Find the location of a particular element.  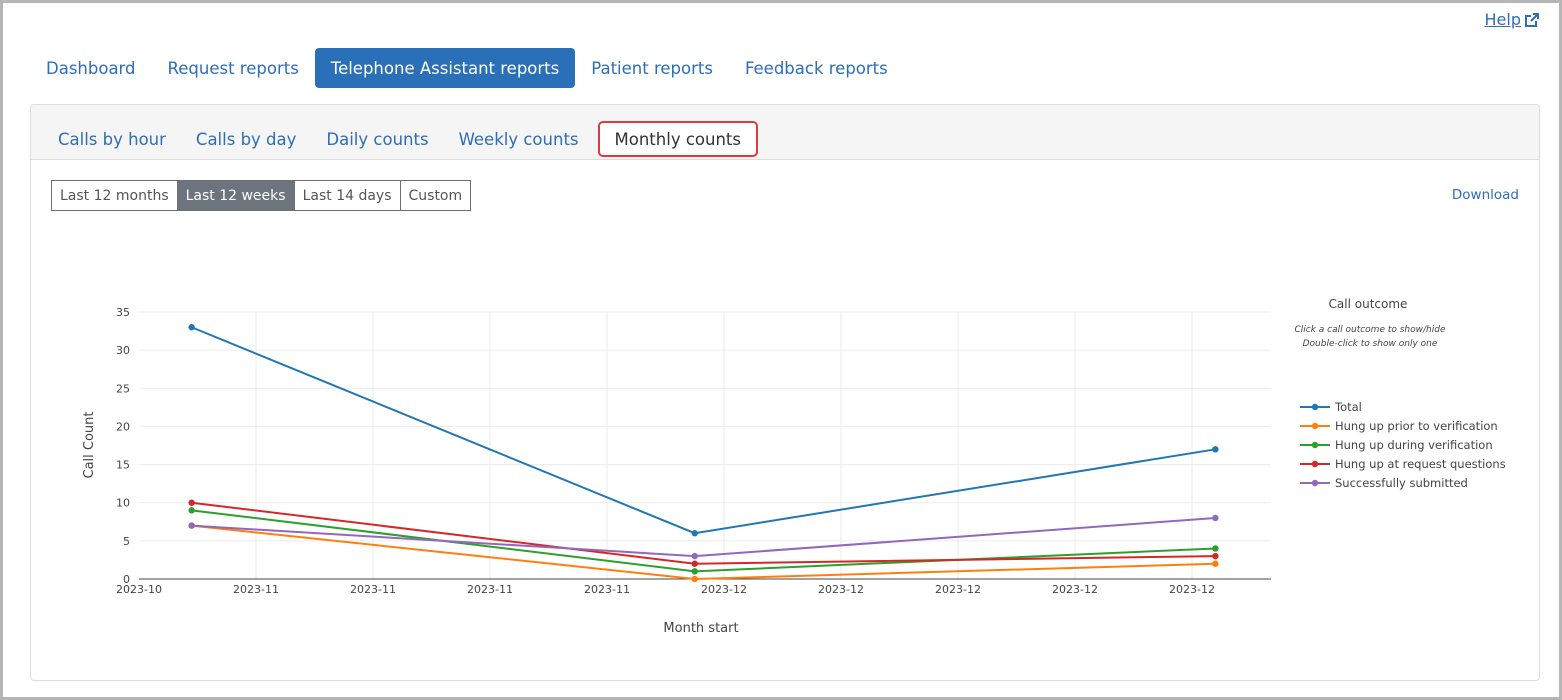

x-axis-title: Month start is located at coordinates (700, 628).